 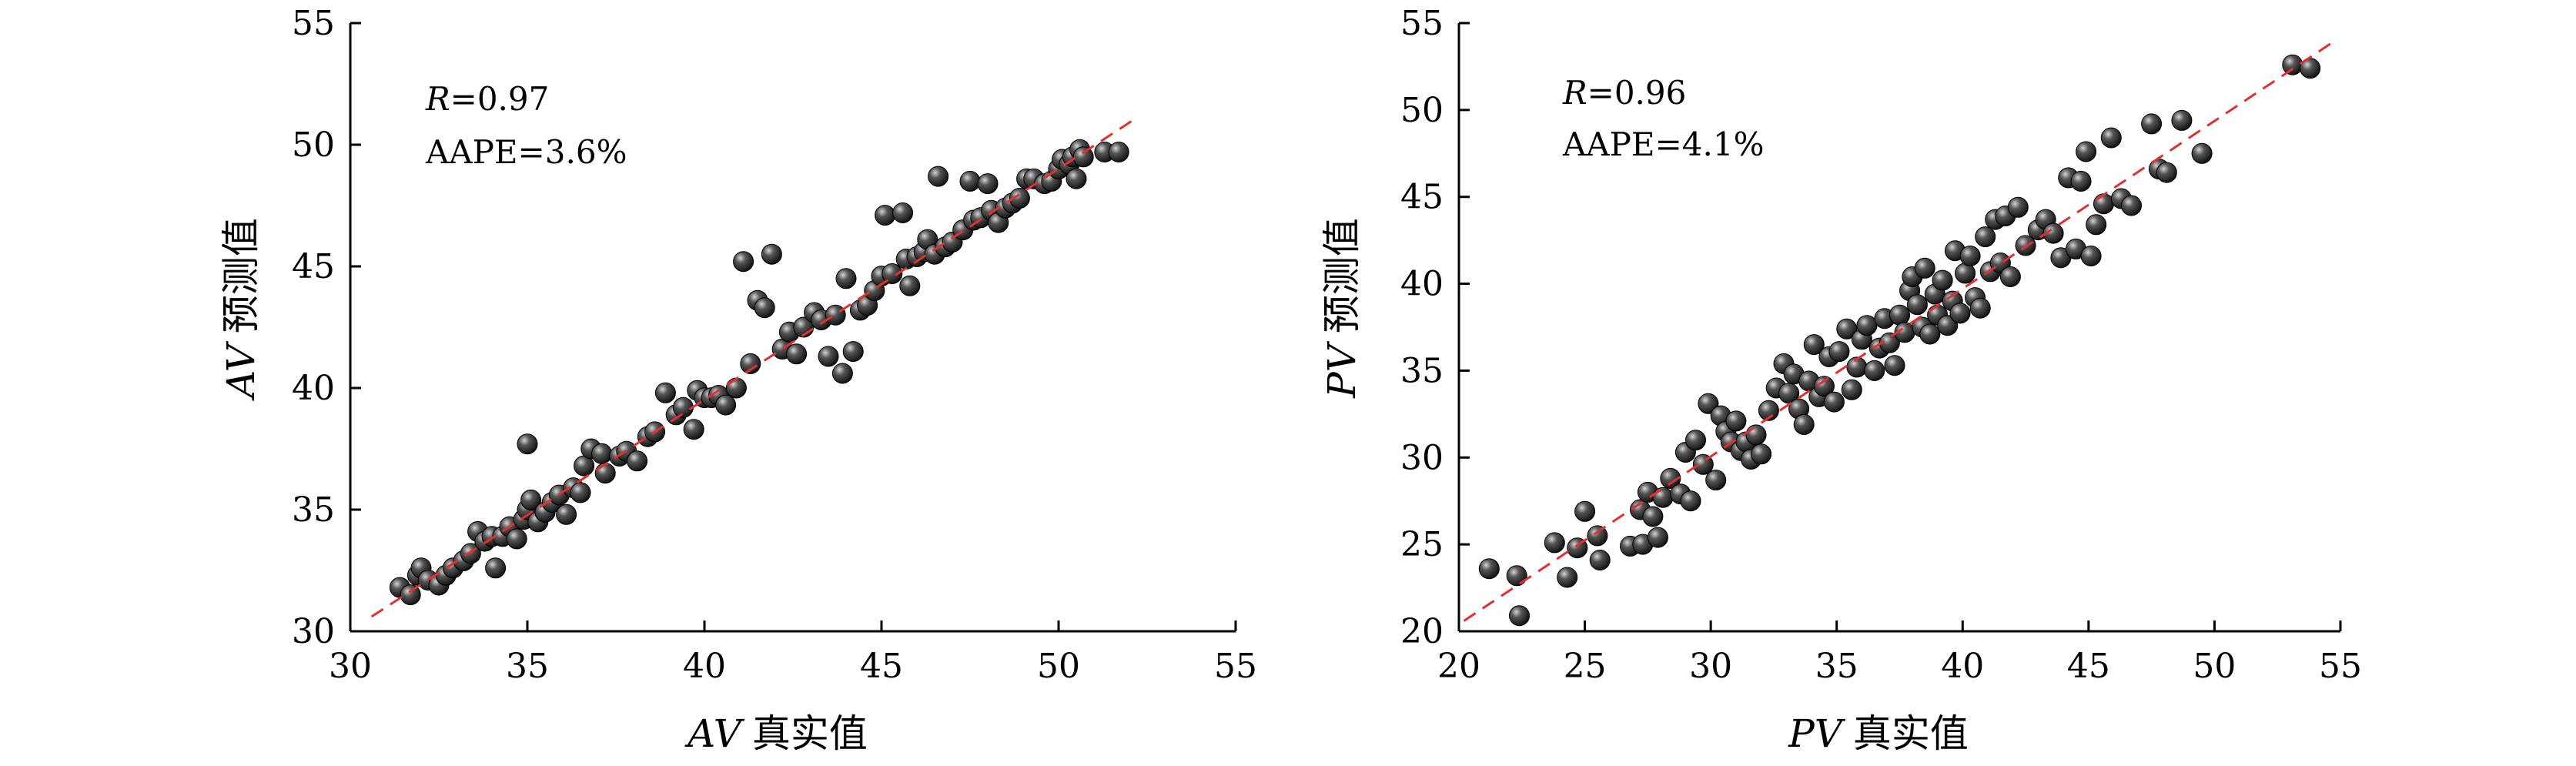 I want to click on left-xlabel-var: AV, so click(x=715, y=733).